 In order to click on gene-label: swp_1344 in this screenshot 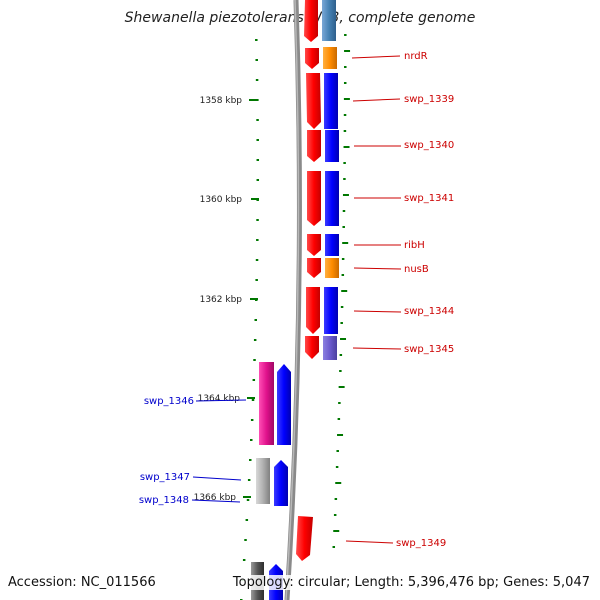, I will do `click(429, 311)`.